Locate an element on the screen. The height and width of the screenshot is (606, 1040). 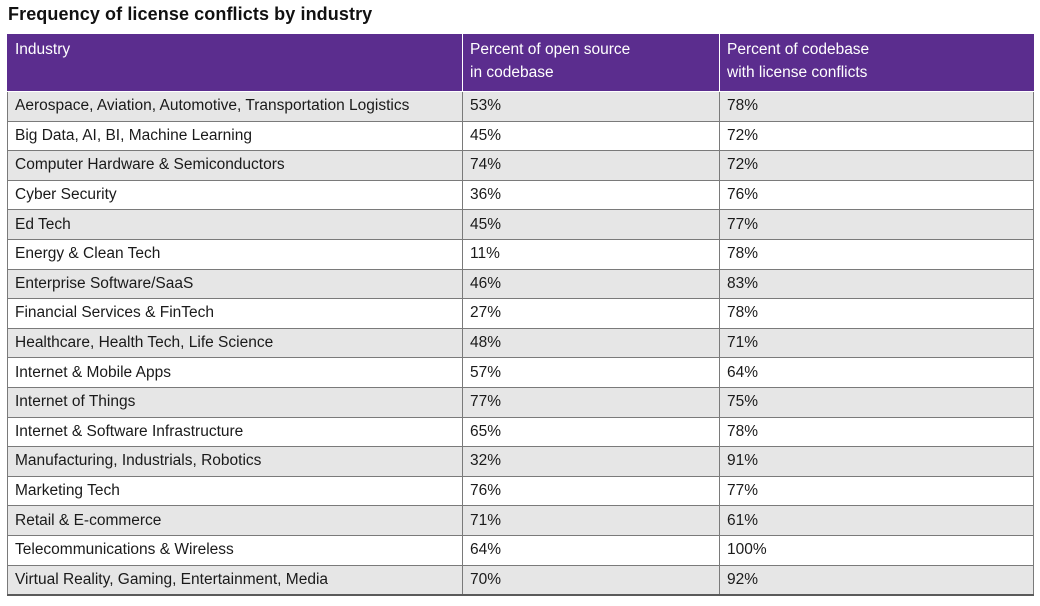
license-conflicts-percent-cell: 61% is located at coordinates (876, 520).